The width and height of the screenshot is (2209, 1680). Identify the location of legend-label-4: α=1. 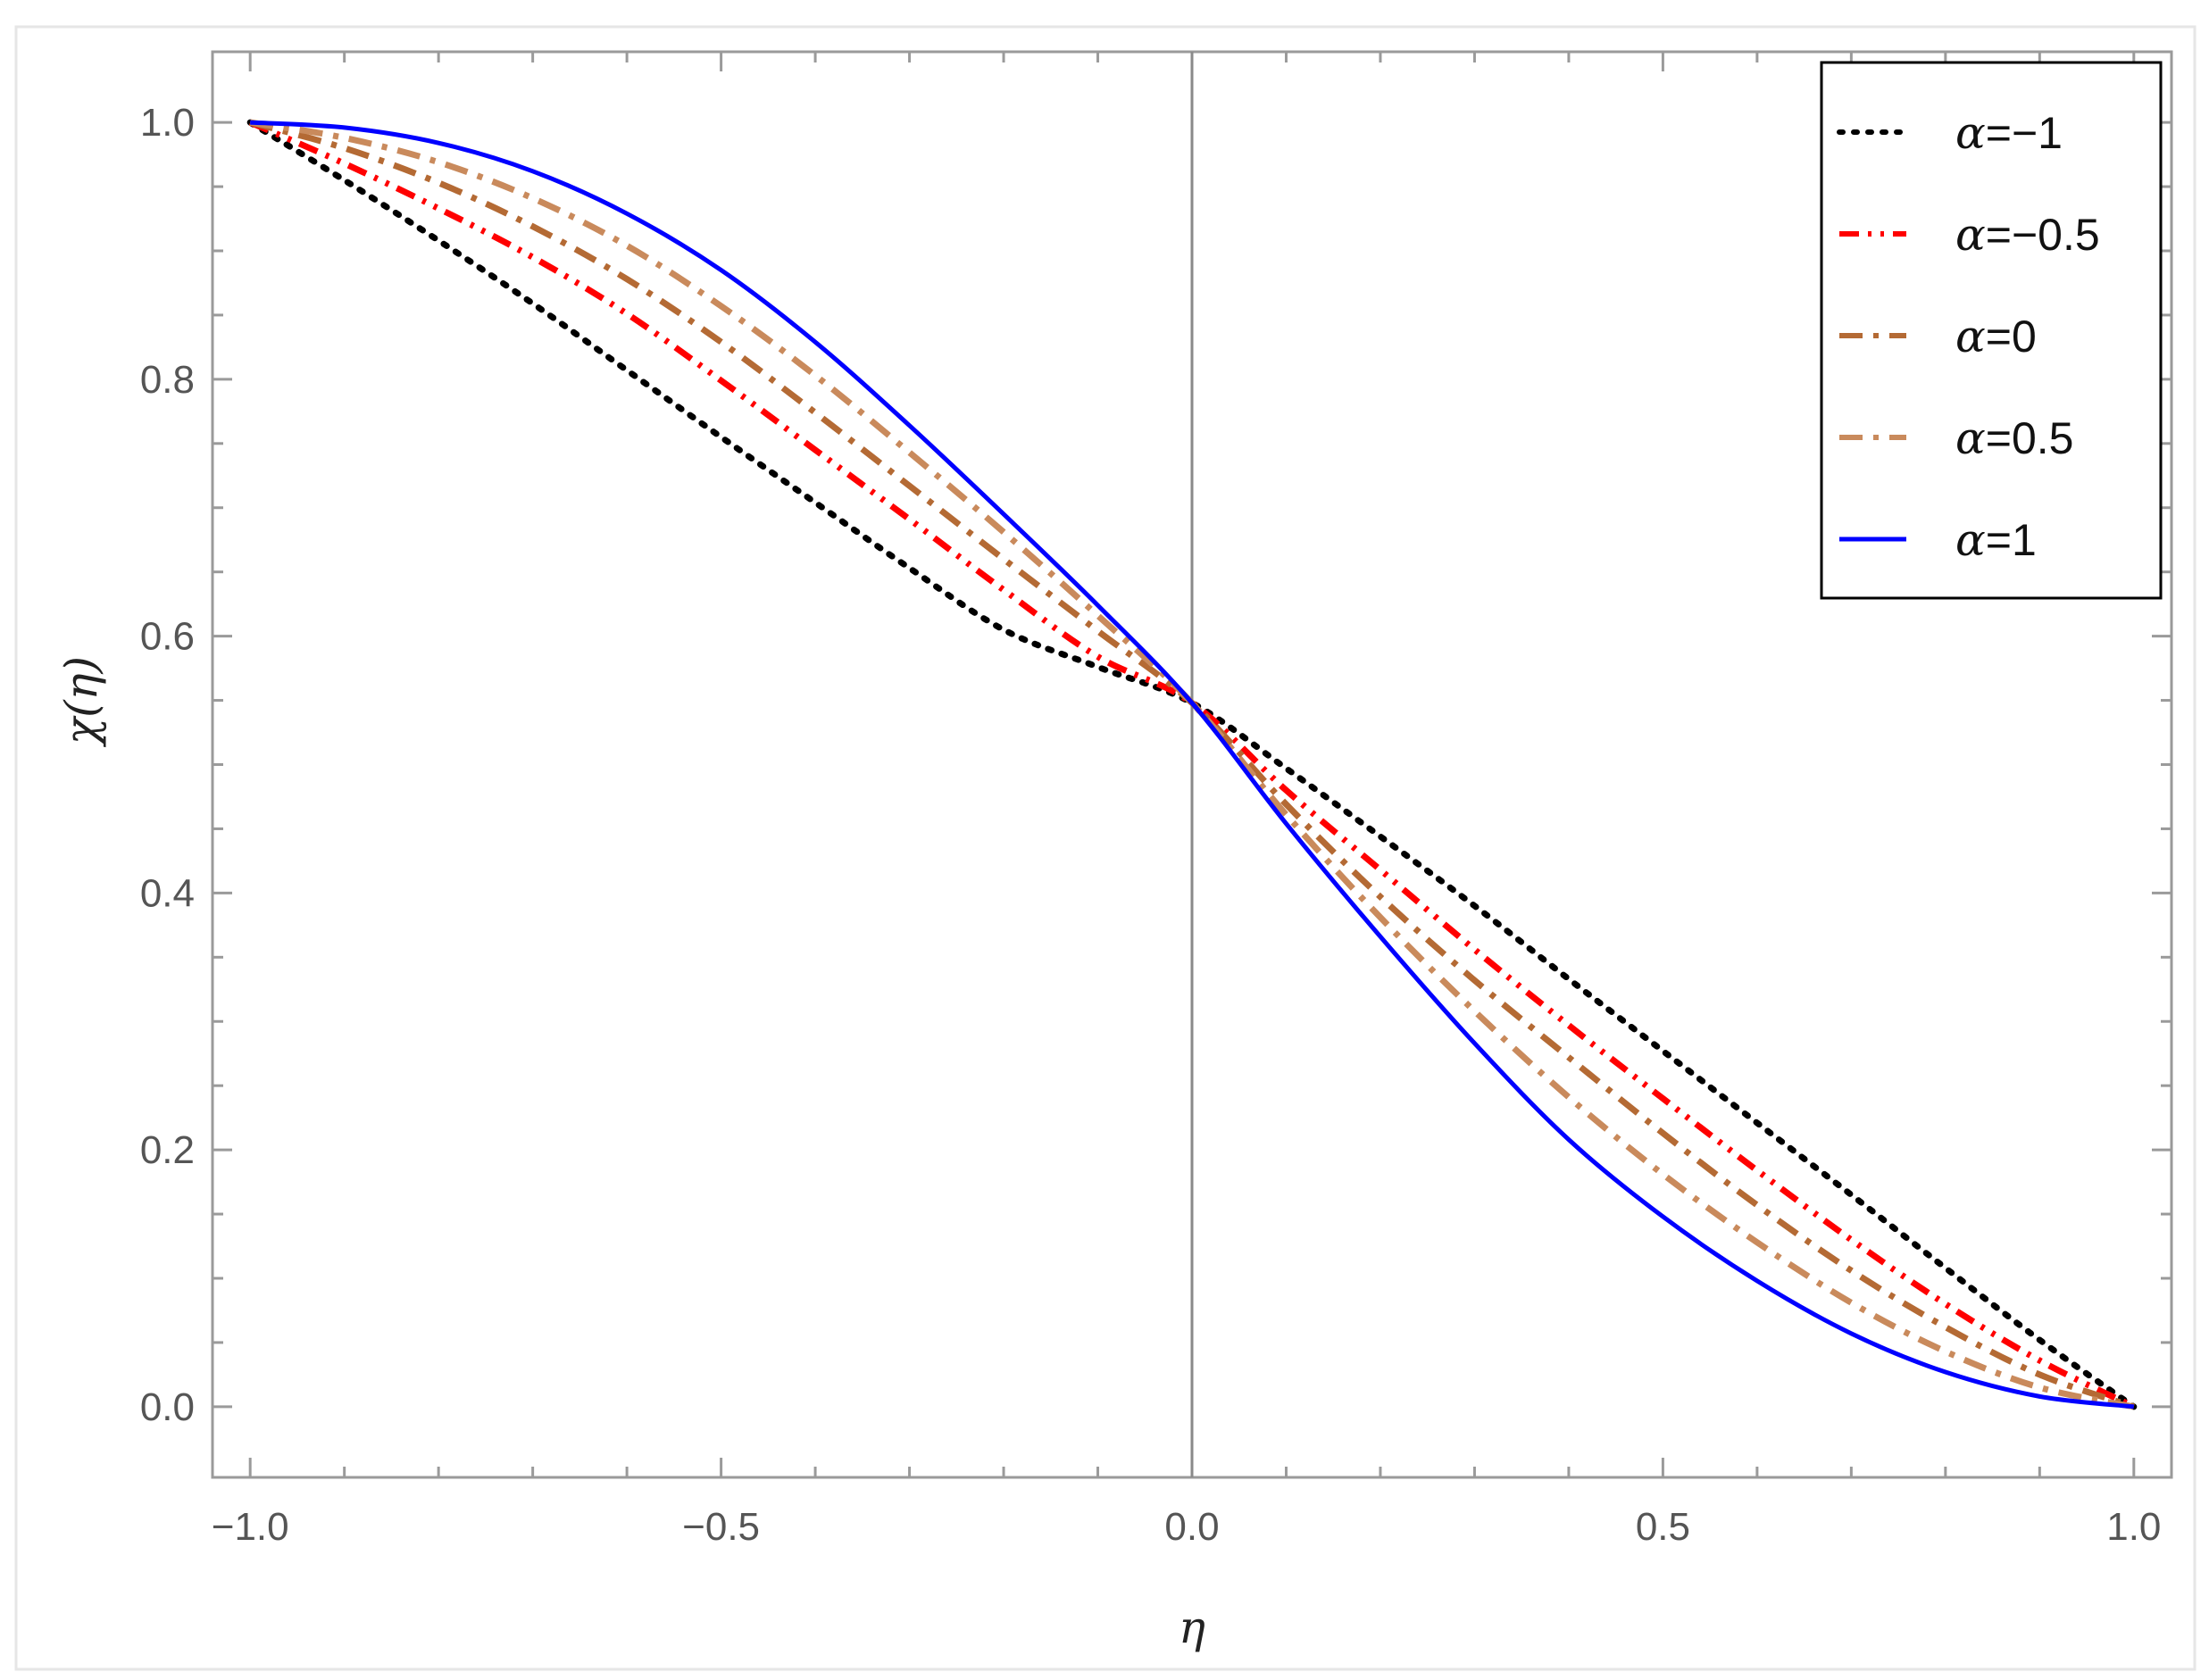
(1996, 540).